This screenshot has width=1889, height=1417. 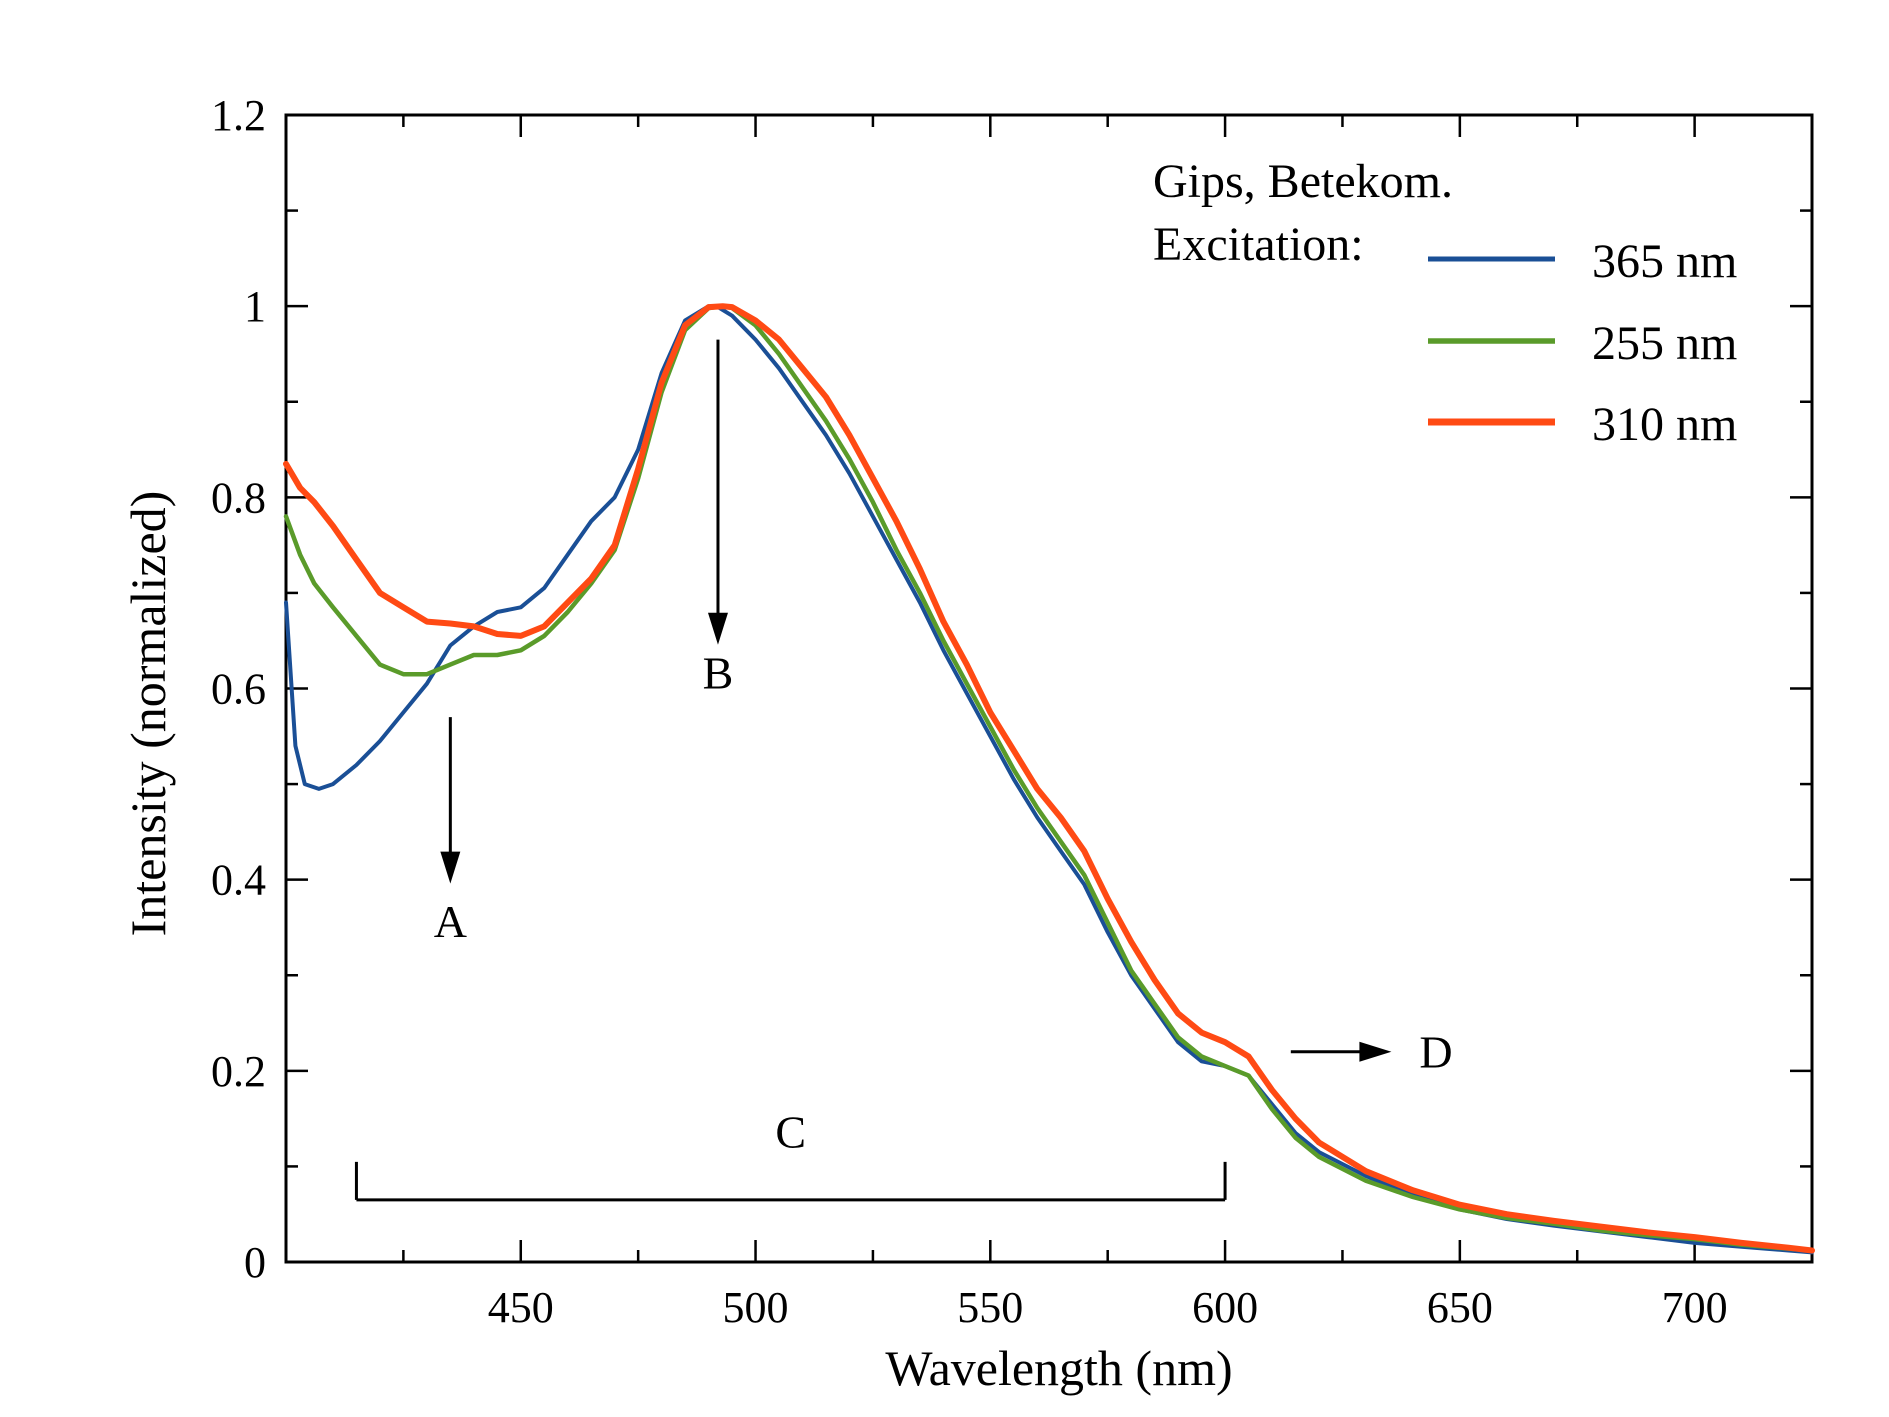 What do you see at coordinates (148, 714) in the screenshot?
I see `y-axis-title: Intensity (normalized)` at bounding box center [148, 714].